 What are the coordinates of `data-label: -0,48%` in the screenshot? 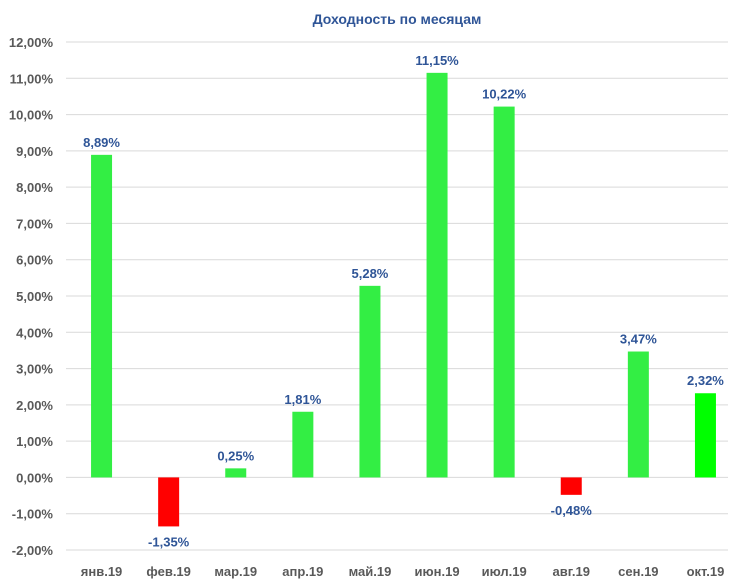 It's located at (572, 510).